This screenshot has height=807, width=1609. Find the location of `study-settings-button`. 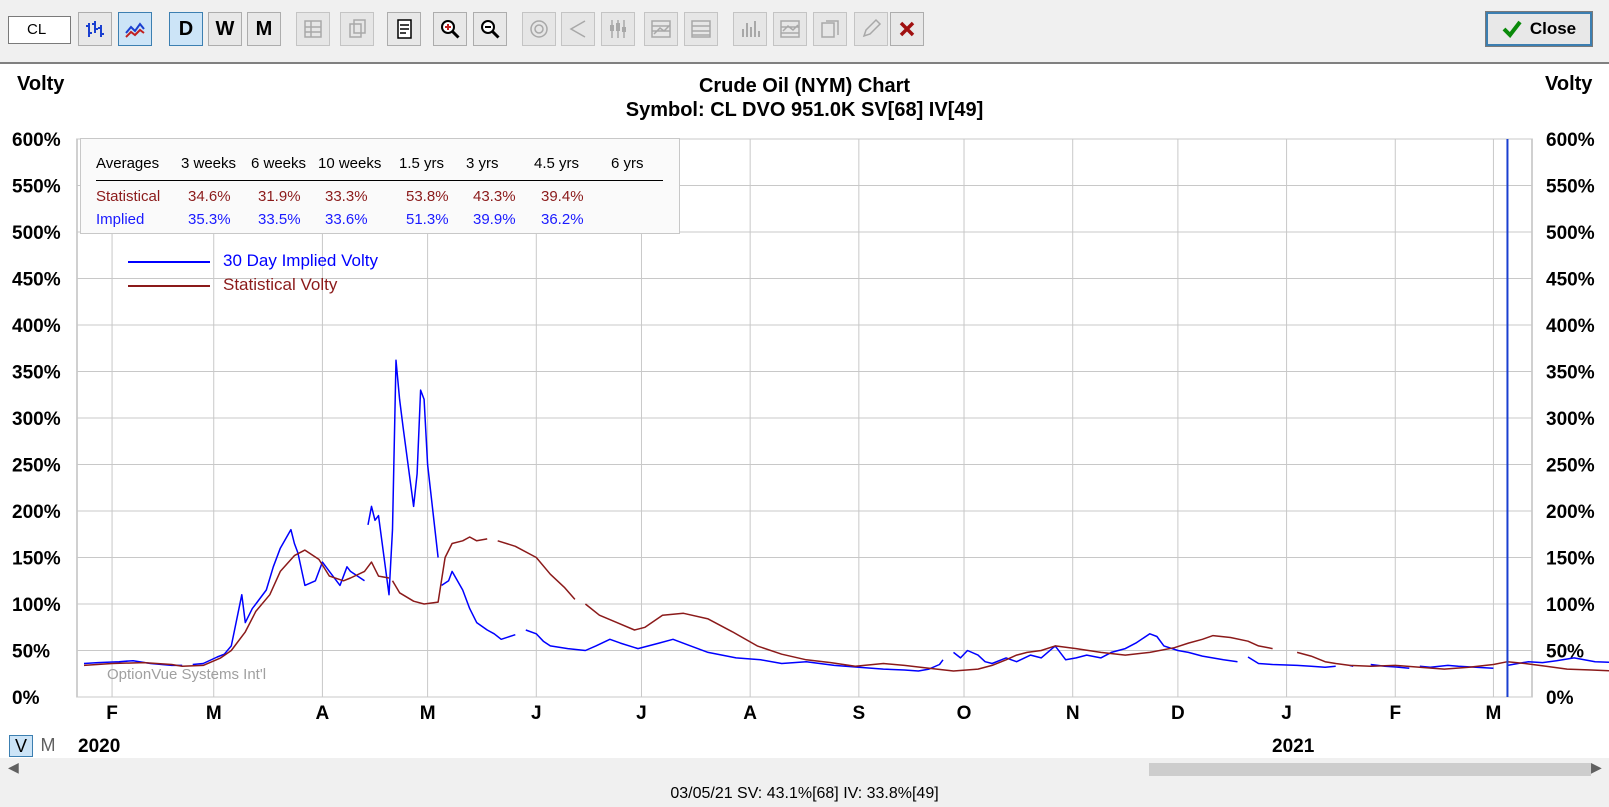

study-settings-button is located at coordinates (313, 29).